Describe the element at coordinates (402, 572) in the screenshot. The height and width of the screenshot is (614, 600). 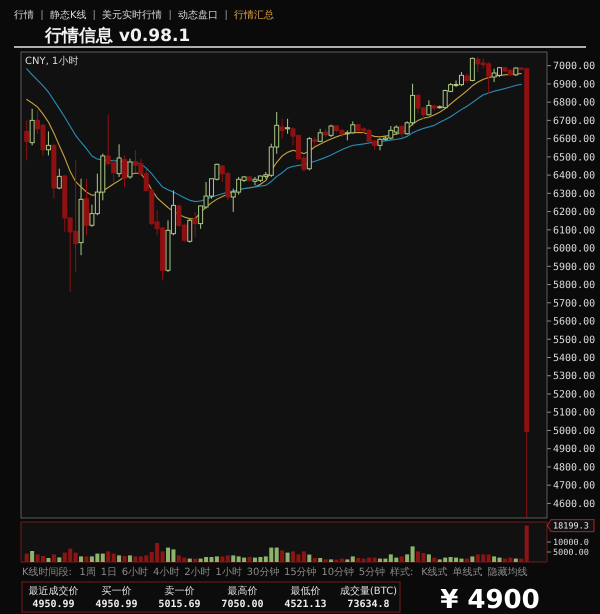
I see `text: 样式:` at that location.